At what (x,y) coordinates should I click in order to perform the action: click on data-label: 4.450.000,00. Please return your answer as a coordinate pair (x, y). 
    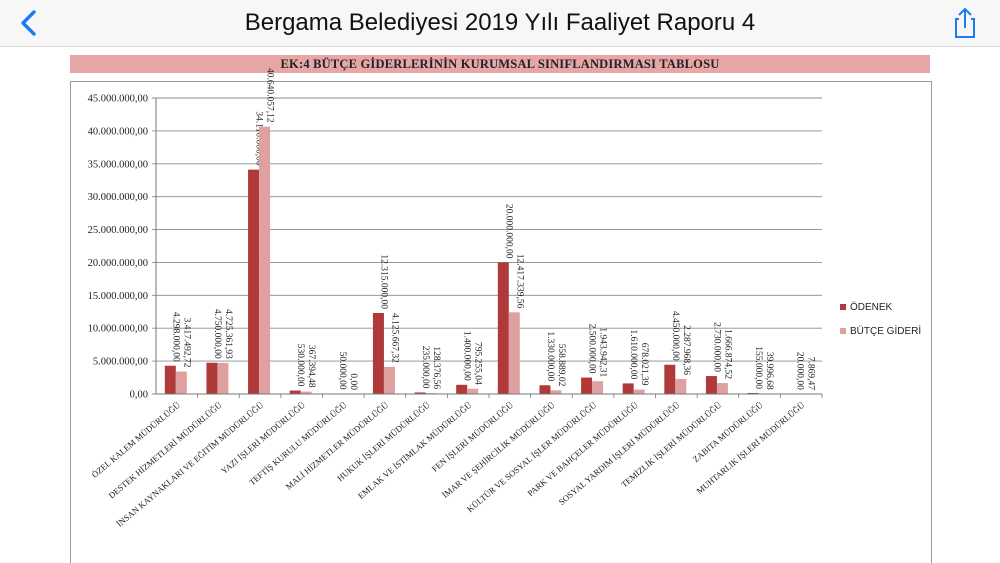
    Looking at the image, I should click on (675, 336).